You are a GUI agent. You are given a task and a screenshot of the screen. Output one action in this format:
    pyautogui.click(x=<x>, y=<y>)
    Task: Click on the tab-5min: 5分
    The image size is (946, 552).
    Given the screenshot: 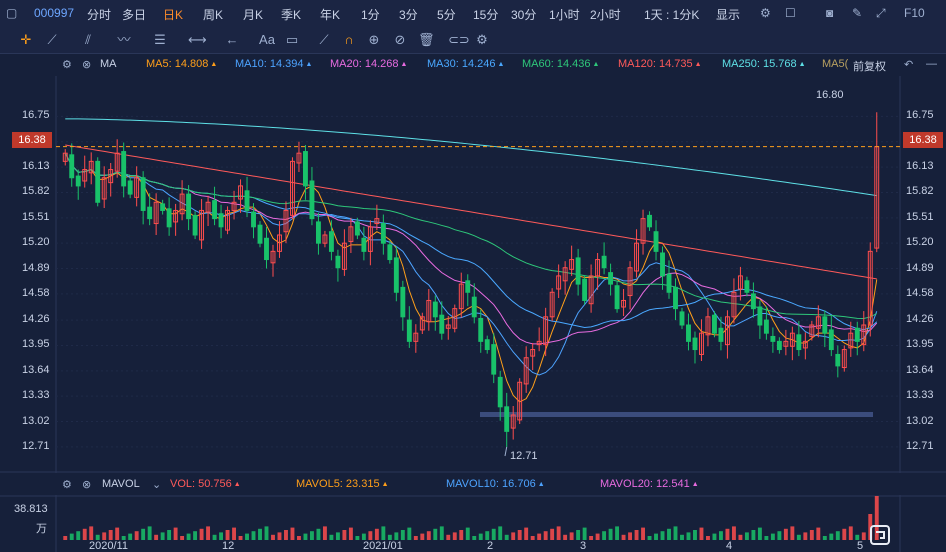 What is the action you would take?
    pyautogui.click(x=446, y=15)
    